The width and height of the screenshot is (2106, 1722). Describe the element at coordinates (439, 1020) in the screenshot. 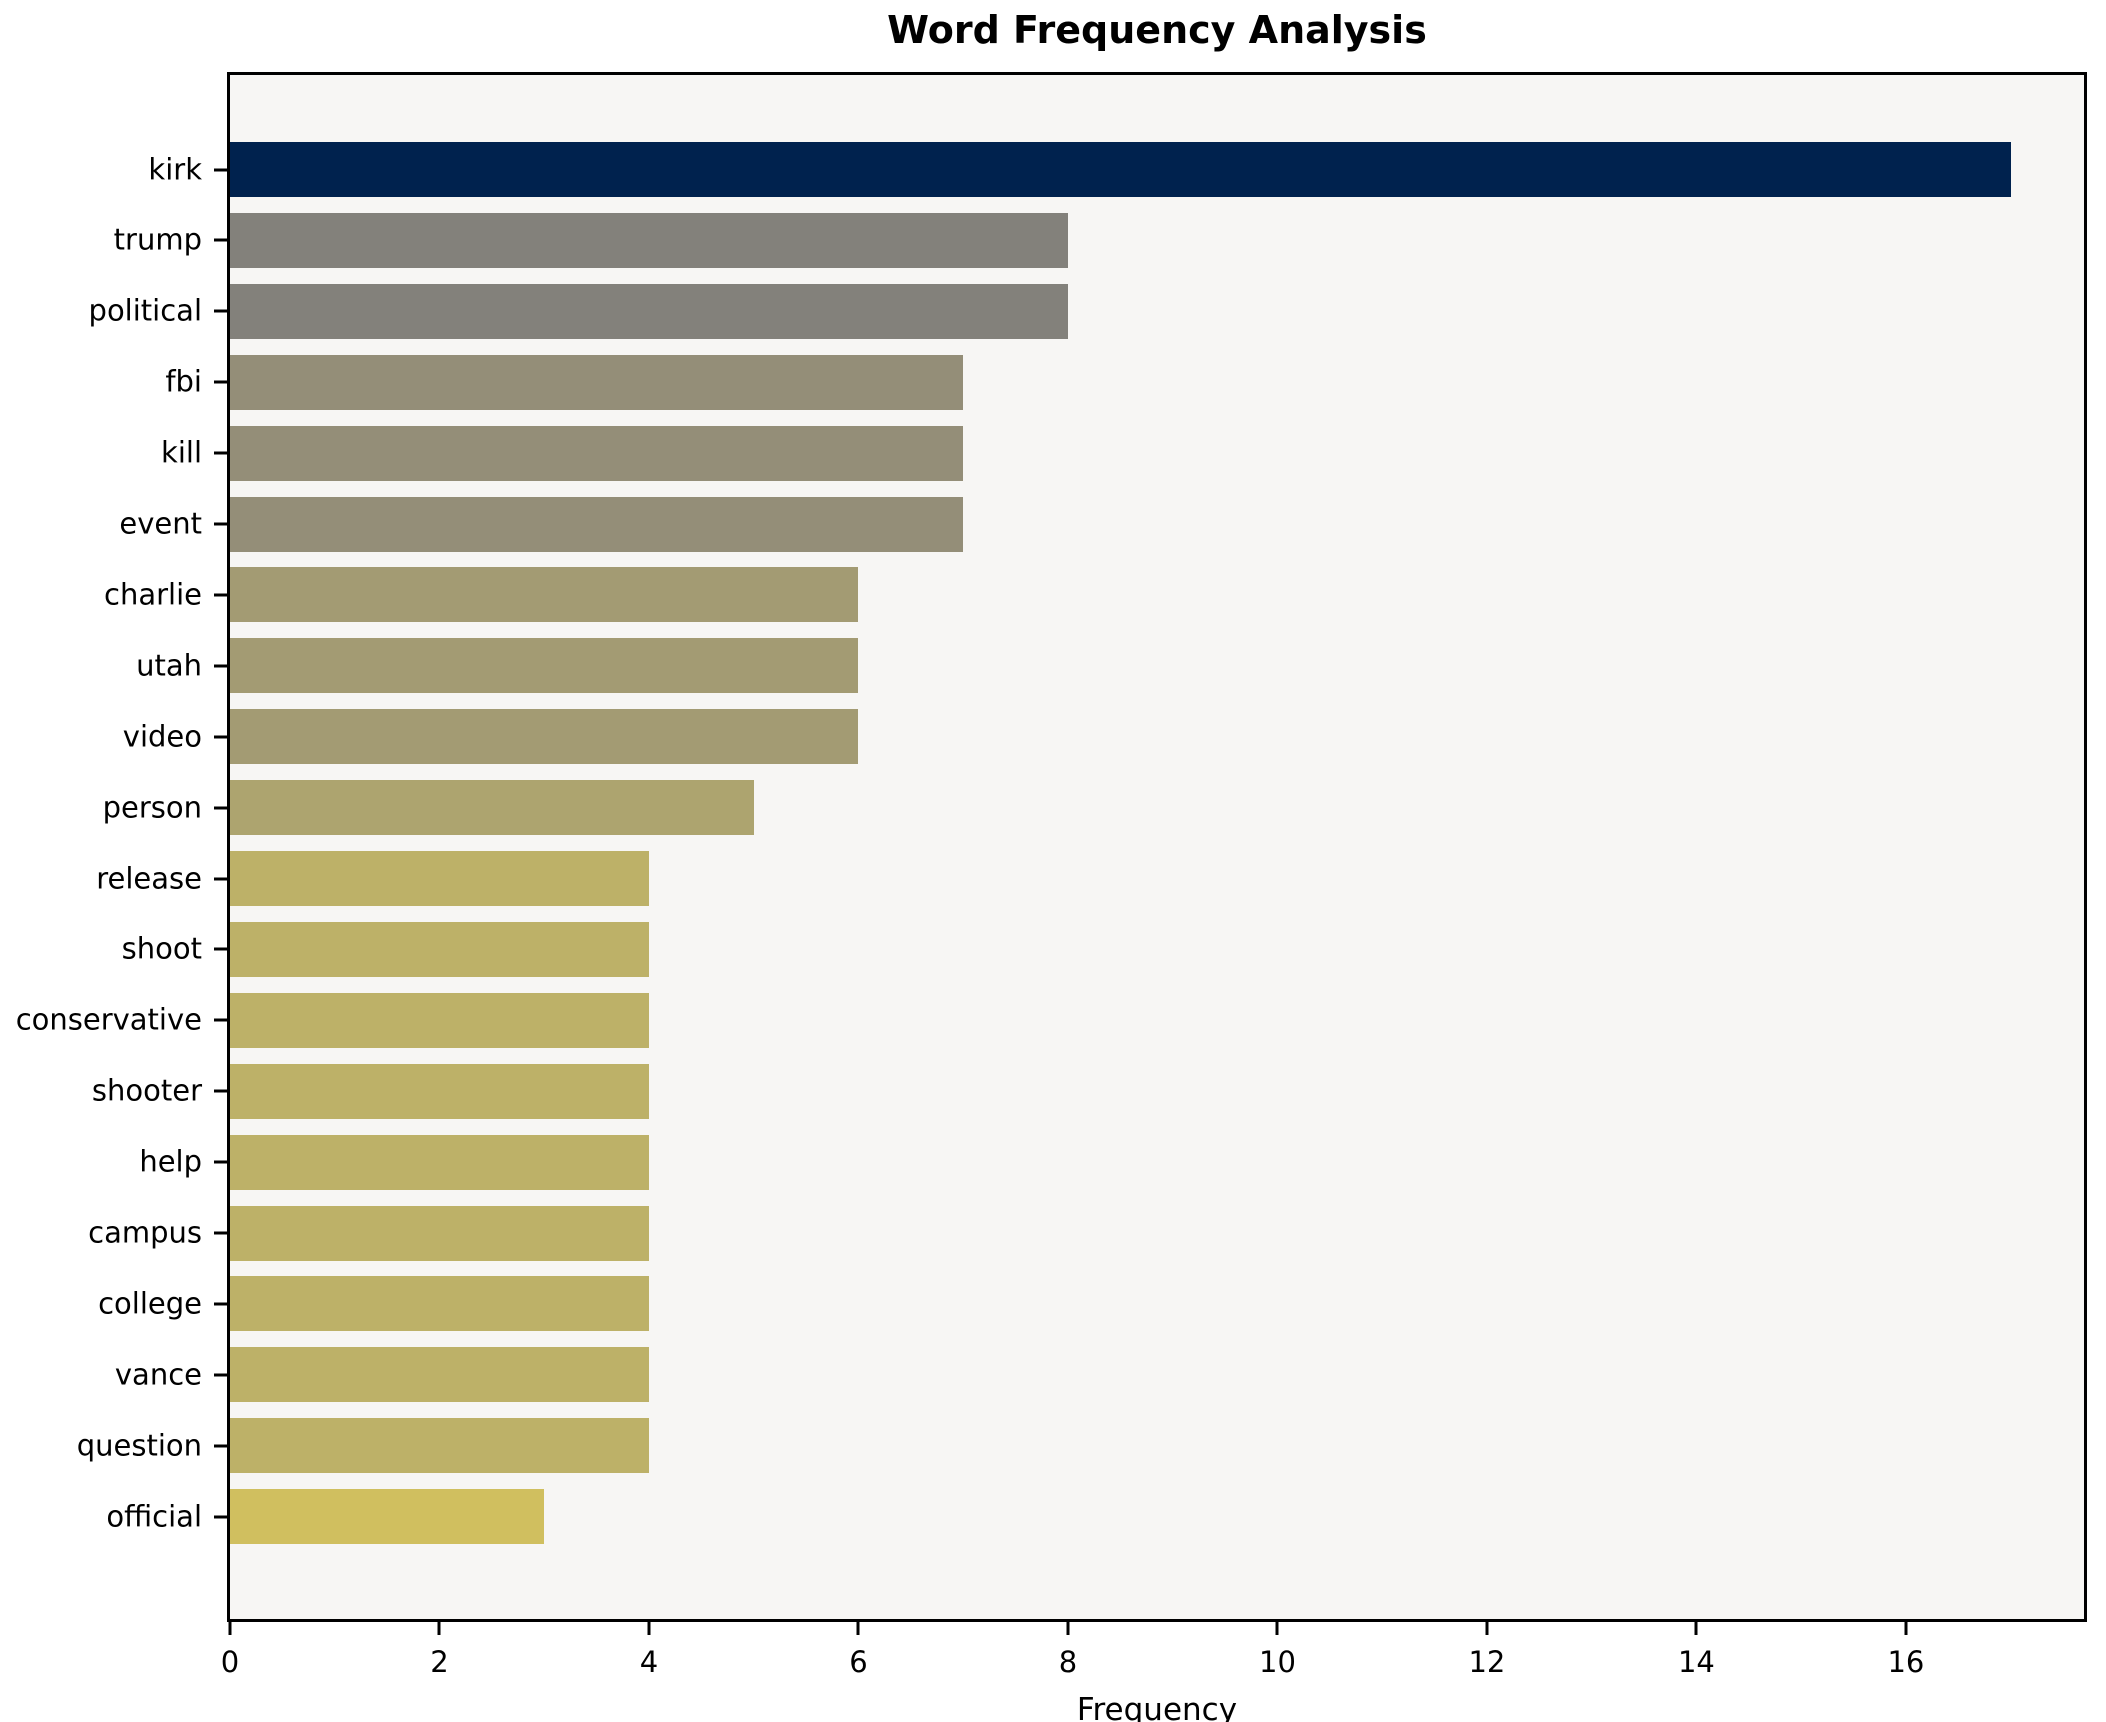

I see `bar-conservative` at that location.